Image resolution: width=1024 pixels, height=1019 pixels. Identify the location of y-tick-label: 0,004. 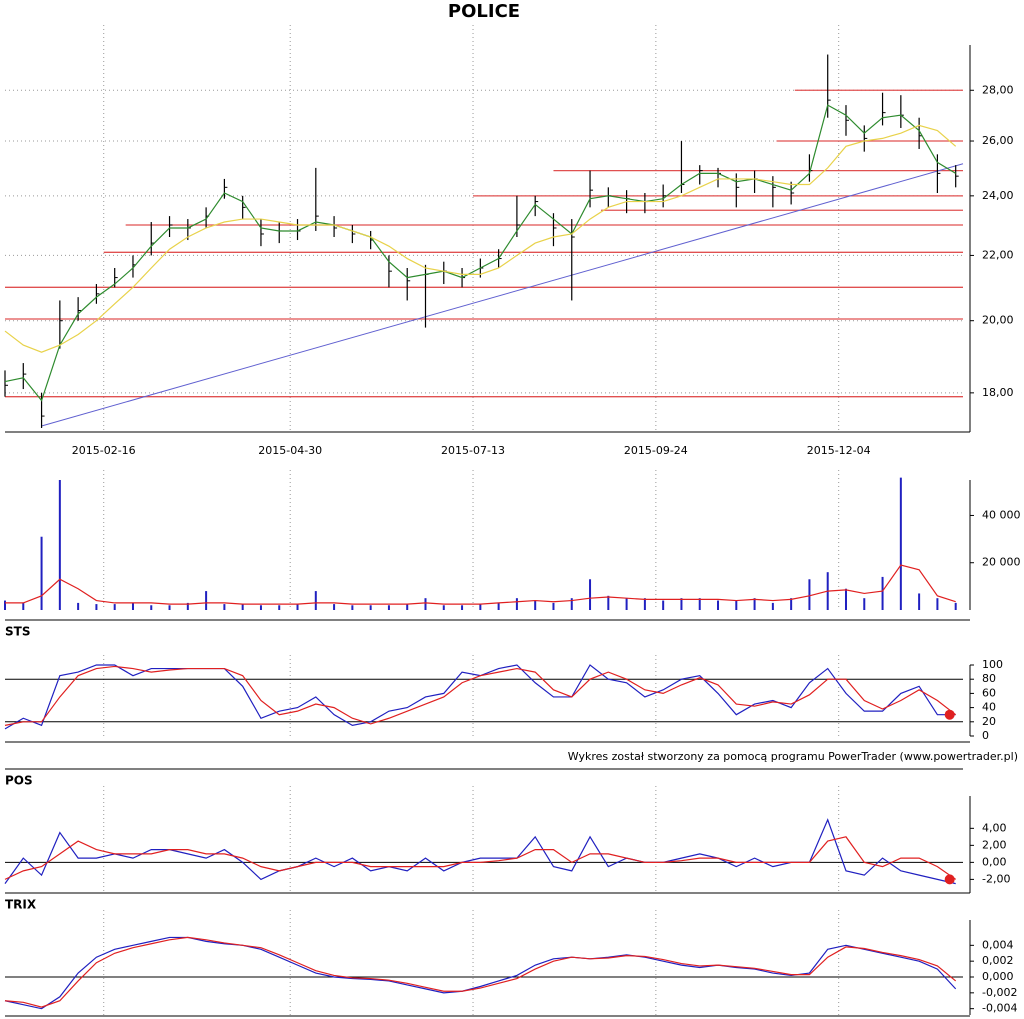
(998, 944).